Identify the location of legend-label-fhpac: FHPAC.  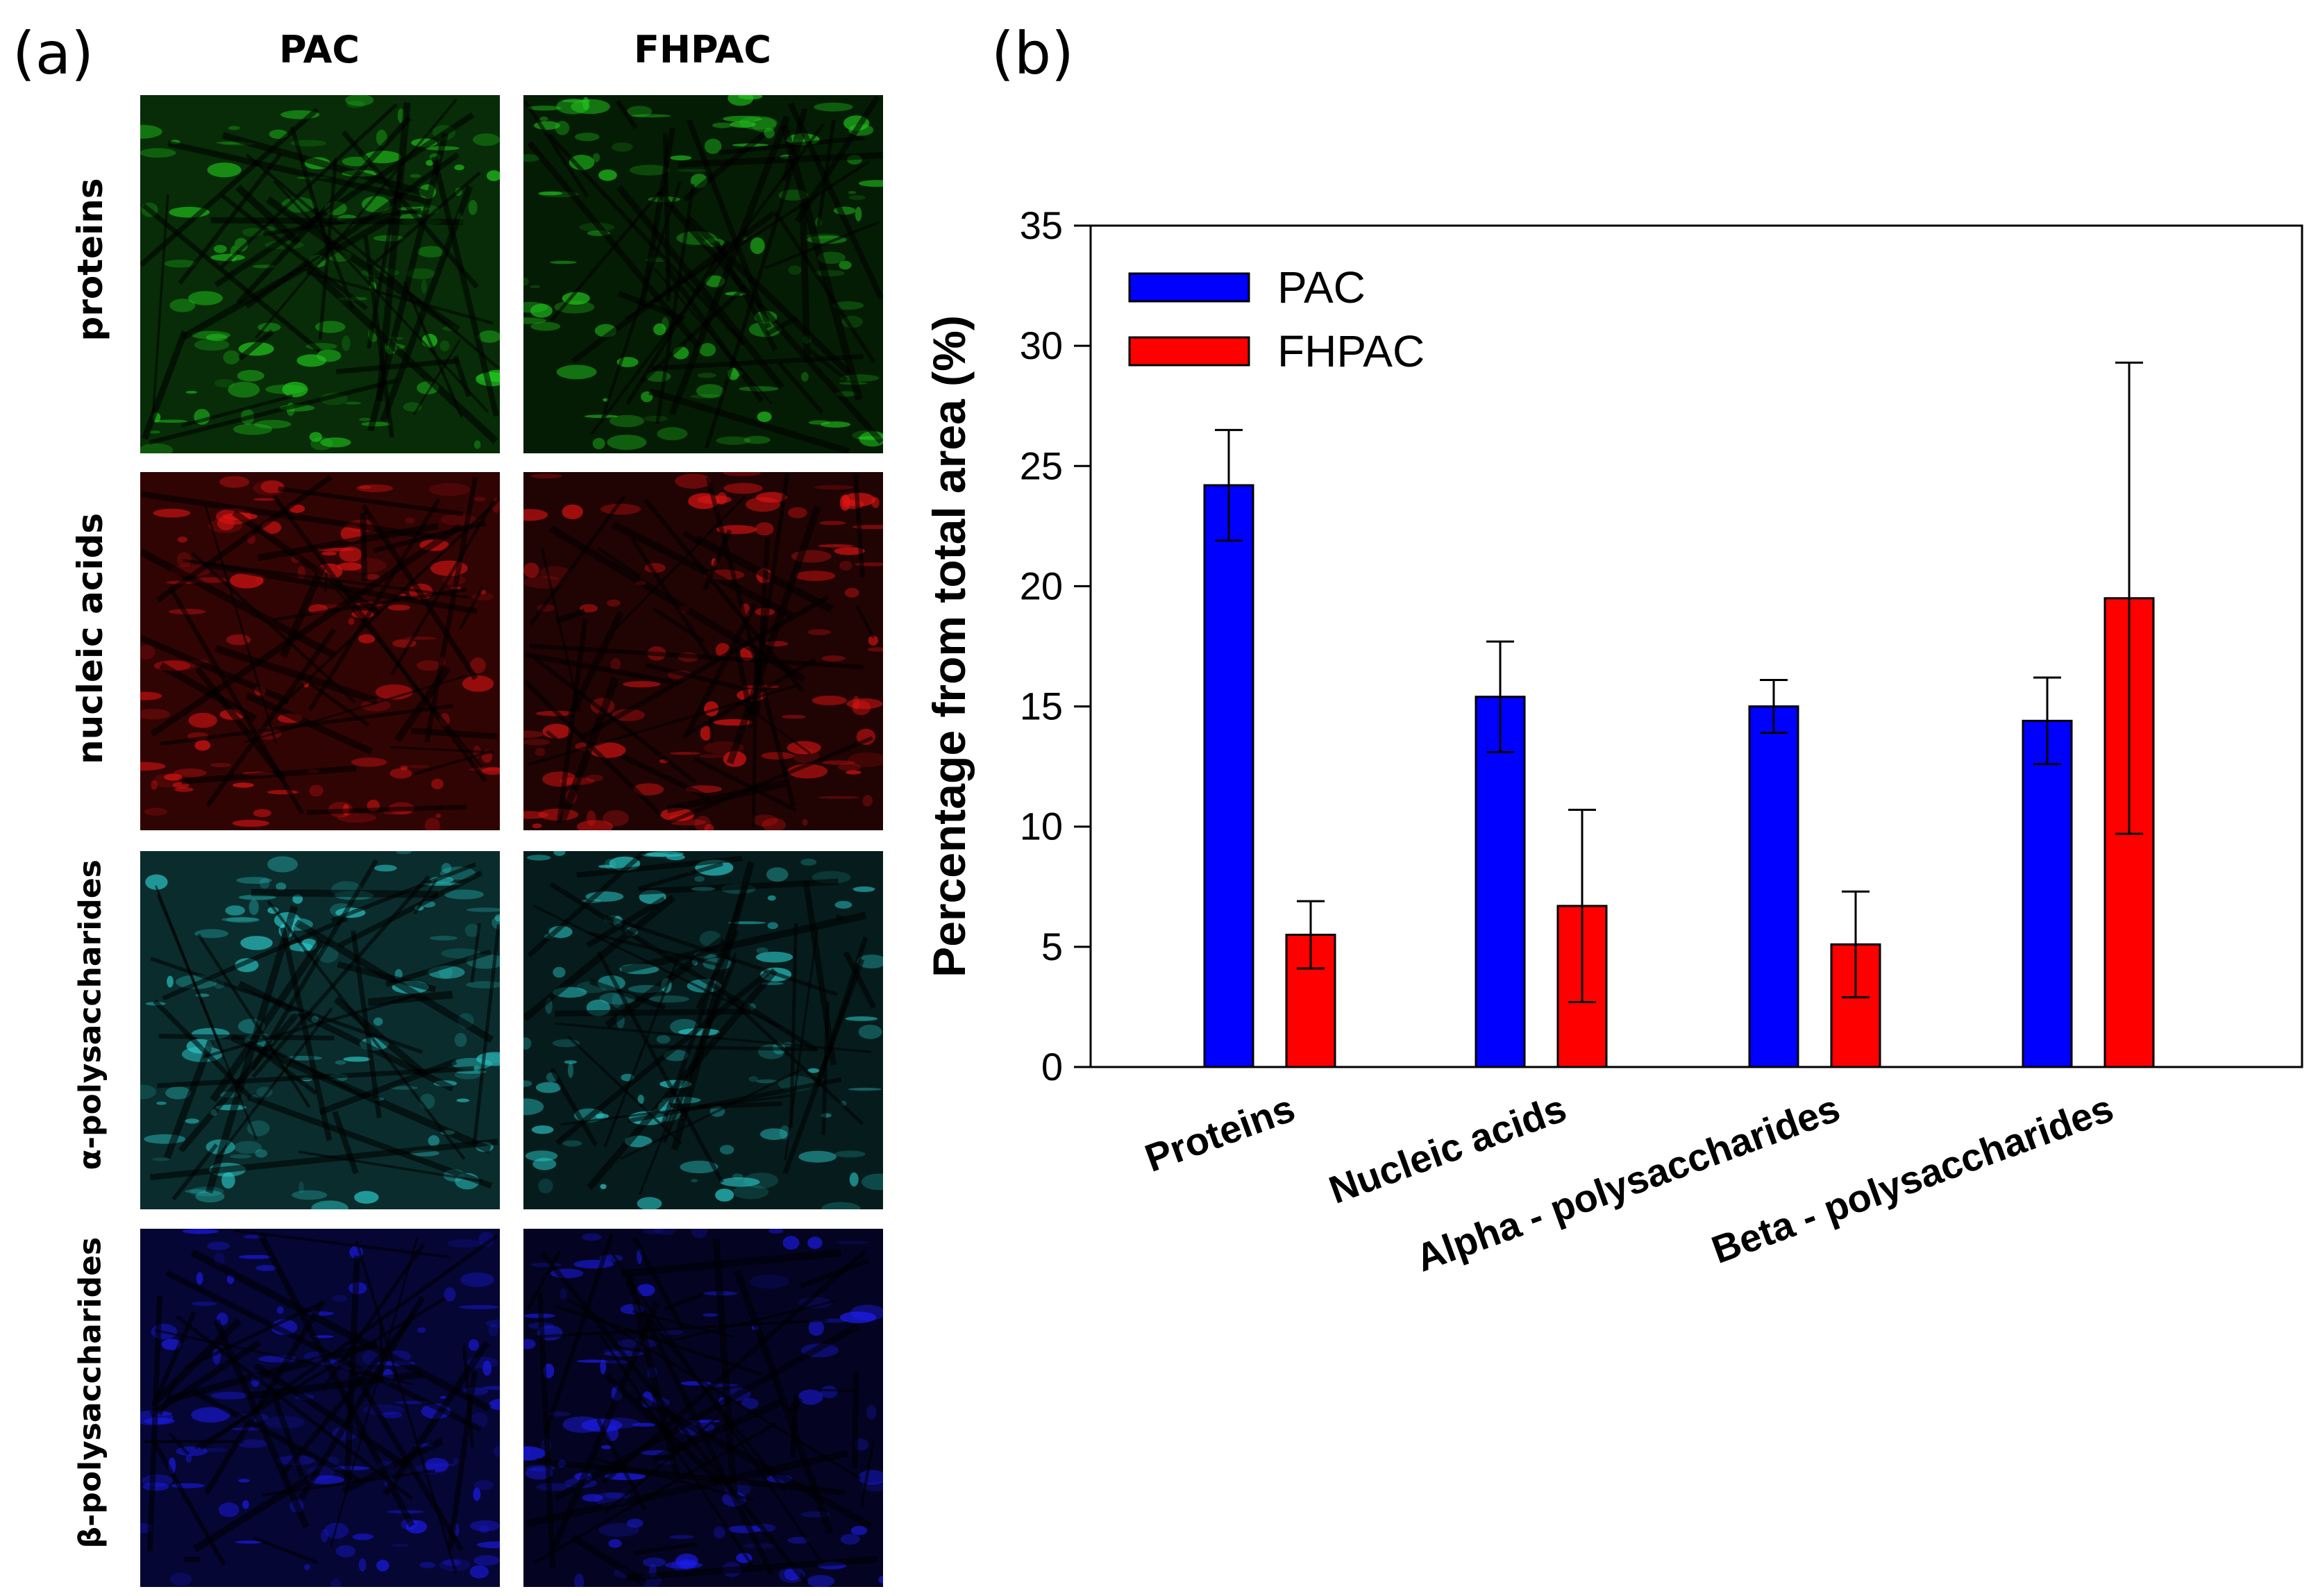
(1351, 351).